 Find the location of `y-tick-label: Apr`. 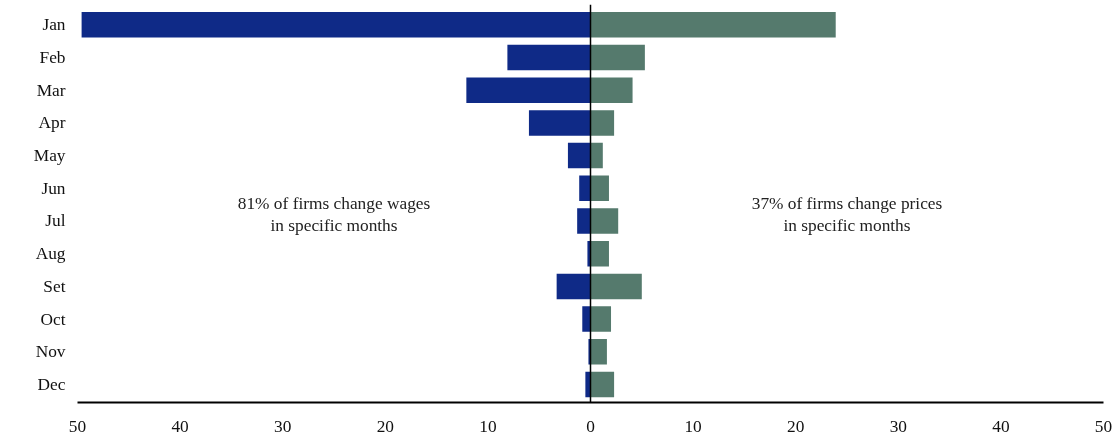

y-tick-label: Apr is located at coordinates (52, 123).